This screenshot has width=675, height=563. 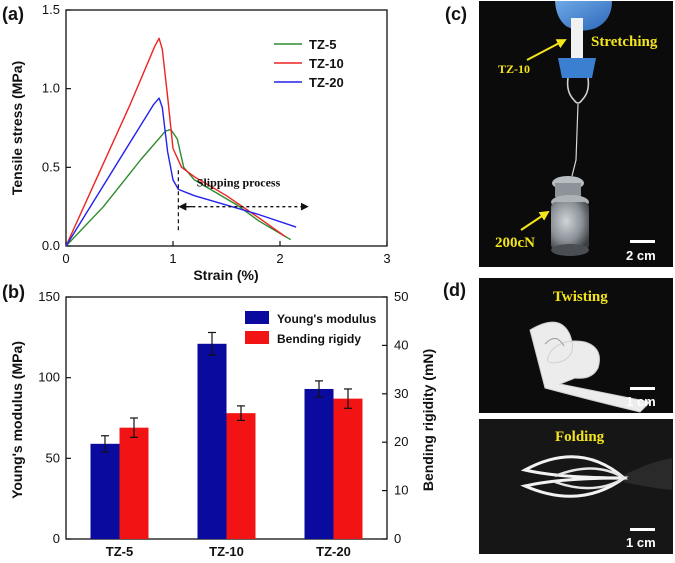 What do you see at coordinates (243, 199) in the screenshot?
I see `plot-a-annotation: Slipping process` at bounding box center [243, 199].